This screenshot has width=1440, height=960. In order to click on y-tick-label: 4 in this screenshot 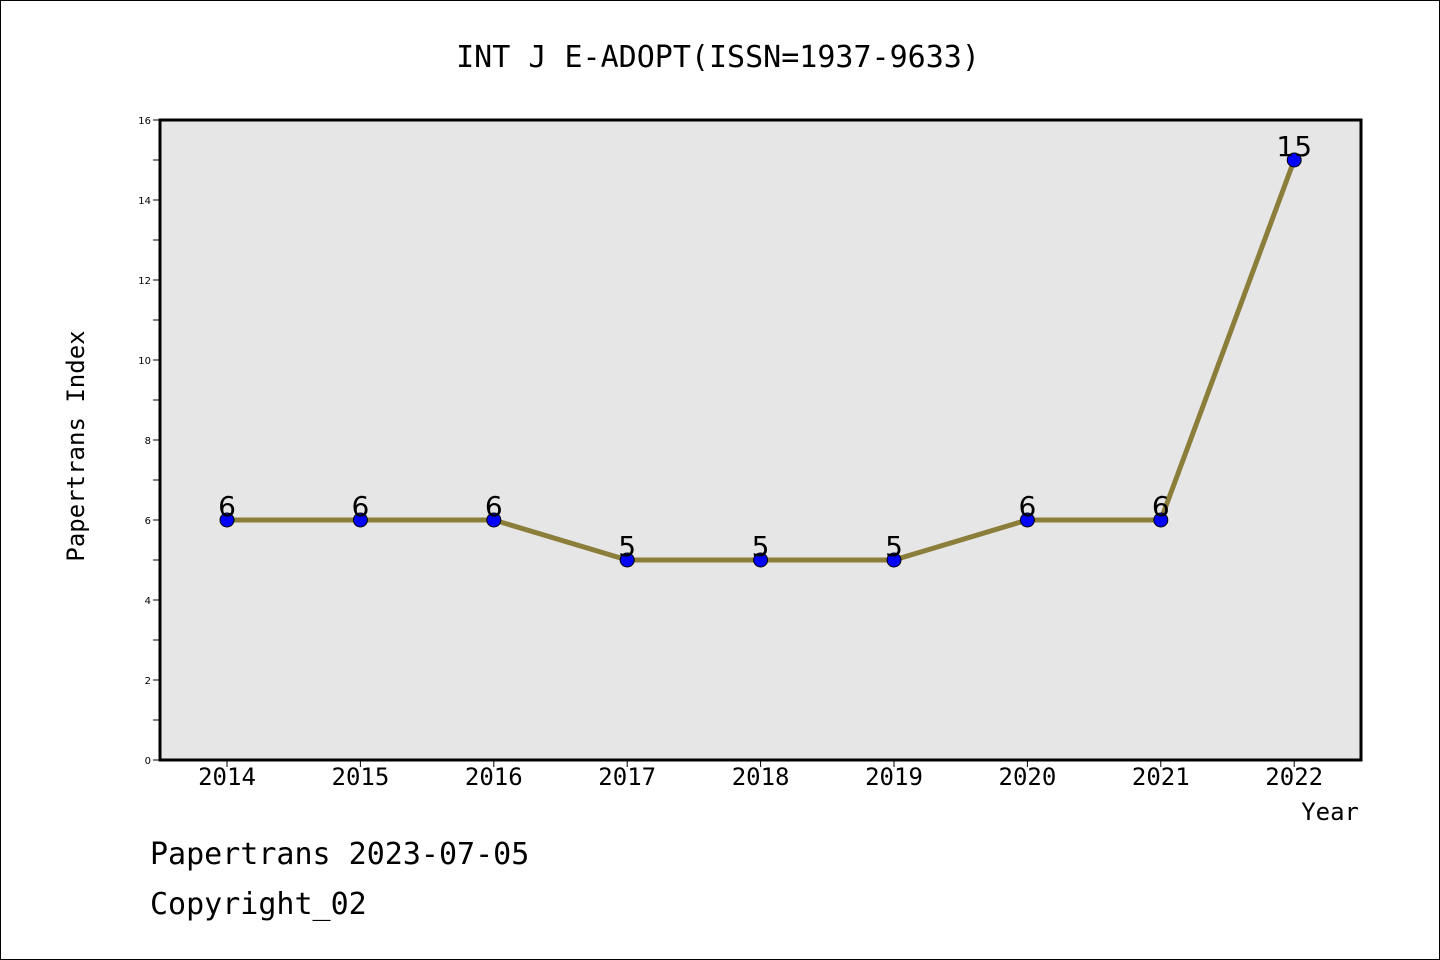, I will do `click(148, 601)`.